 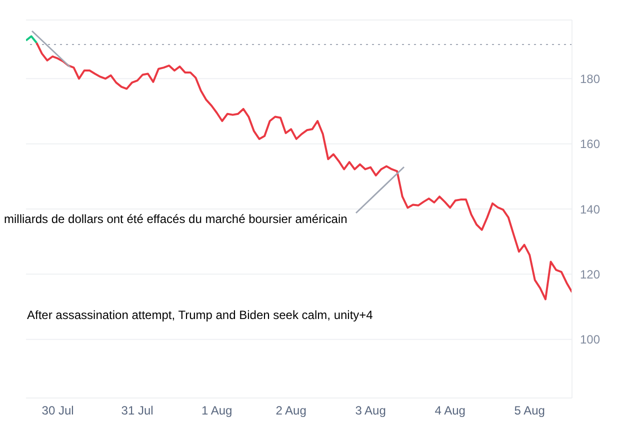 I want to click on annotation: milliards de dollars ont été effacés du marché boursier américain, so click(x=176, y=219).